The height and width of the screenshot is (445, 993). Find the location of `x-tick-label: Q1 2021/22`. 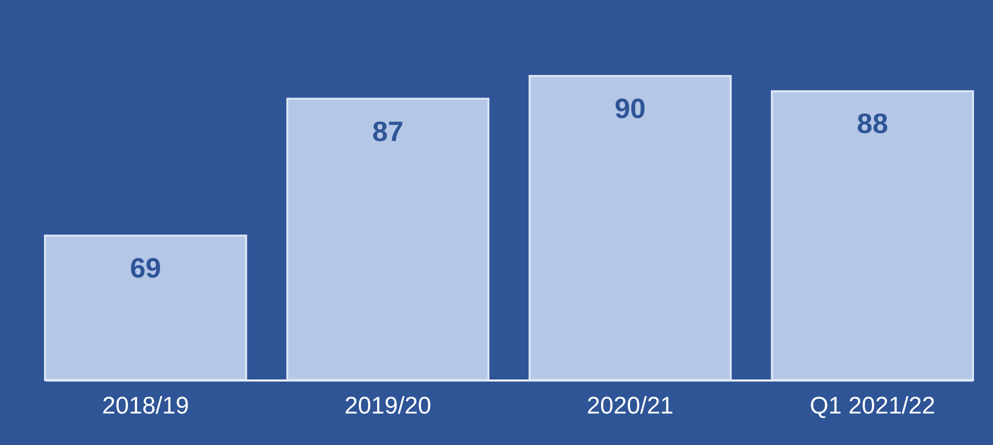

x-tick-label: Q1 2021/22 is located at coordinates (873, 406).